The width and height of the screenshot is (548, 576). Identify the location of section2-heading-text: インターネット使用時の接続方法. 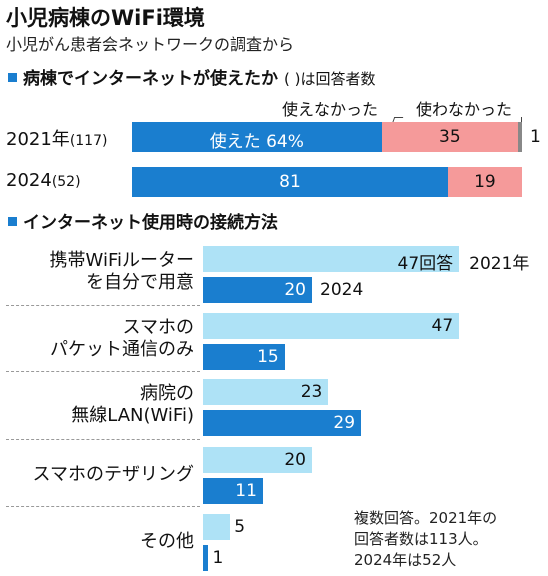
(150, 223).